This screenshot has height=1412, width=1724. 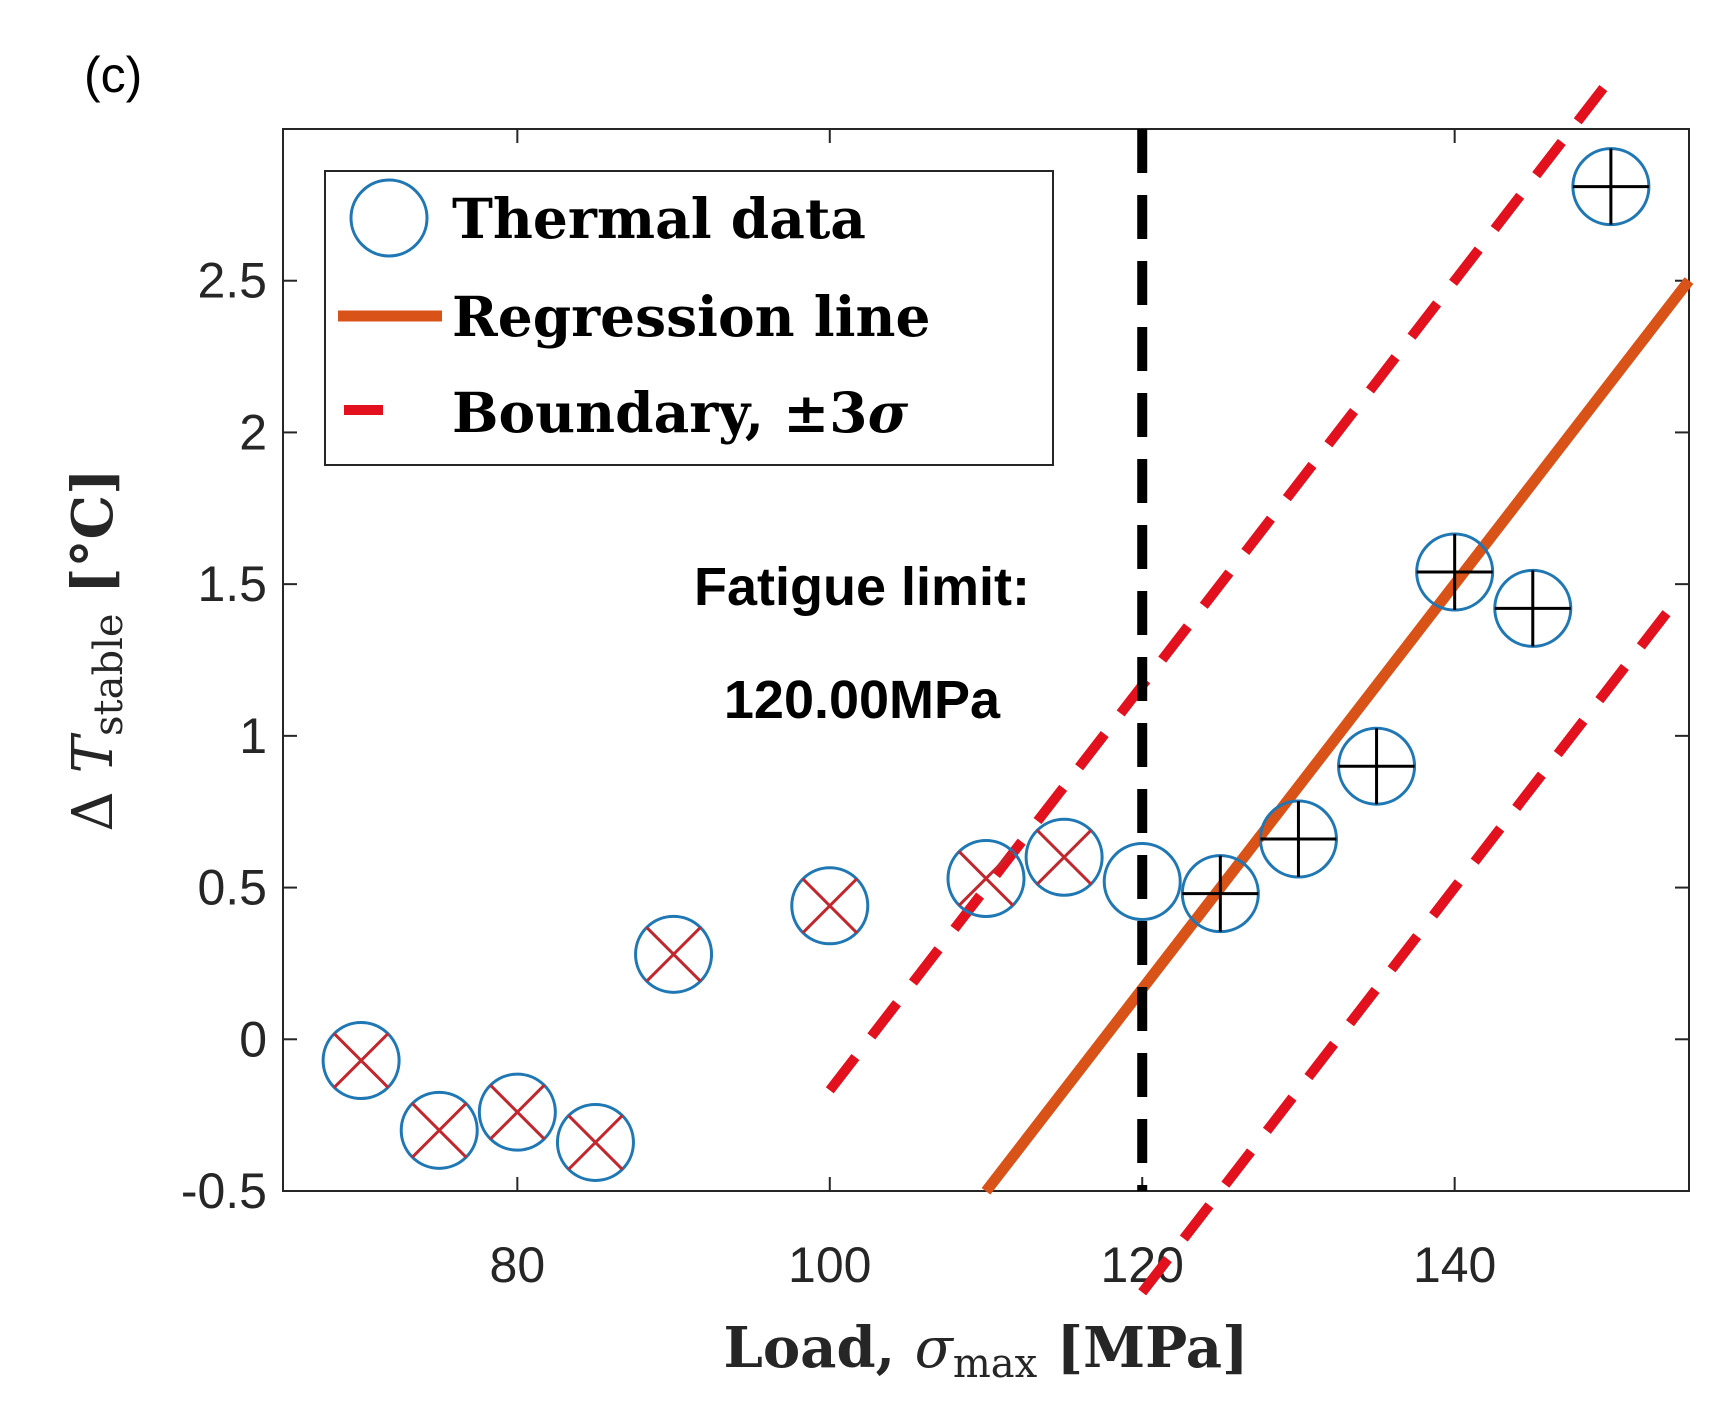 I want to click on y-label-subscript: stable, so click(x=109, y=674).